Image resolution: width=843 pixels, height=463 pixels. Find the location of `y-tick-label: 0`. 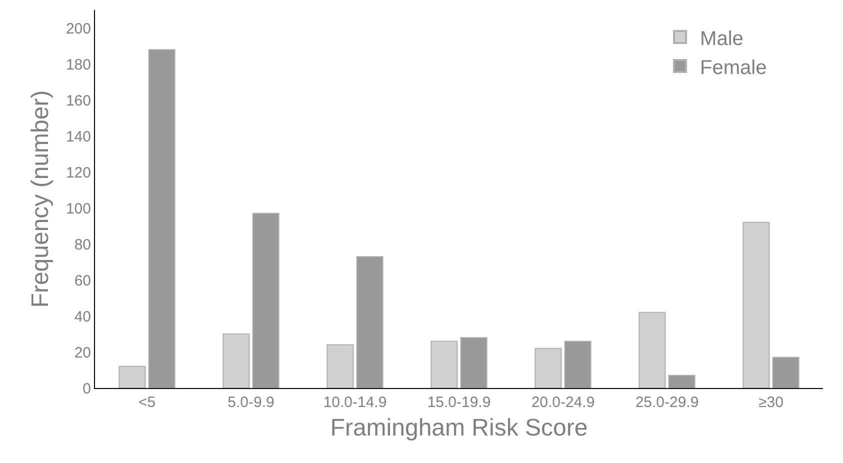

y-tick-label: 0 is located at coordinates (86, 389).